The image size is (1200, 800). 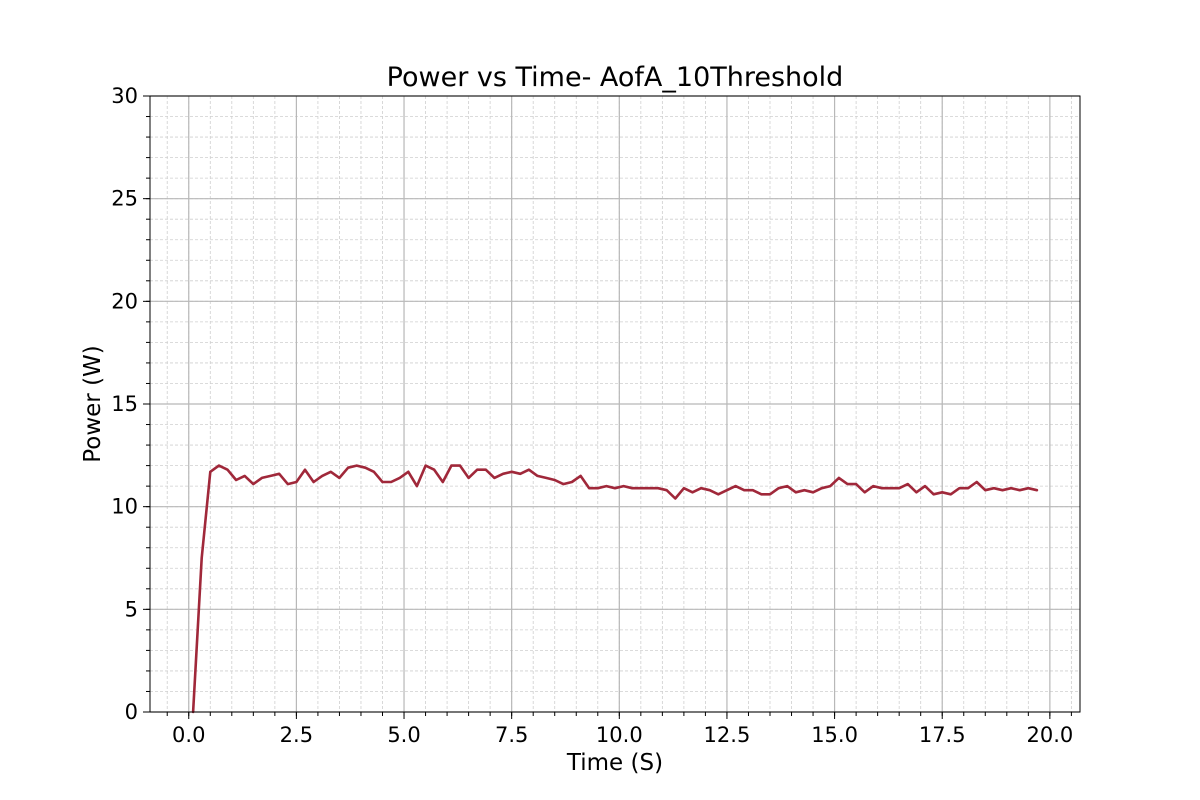 I want to click on y-tick-label: 25, so click(x=124, y=199).